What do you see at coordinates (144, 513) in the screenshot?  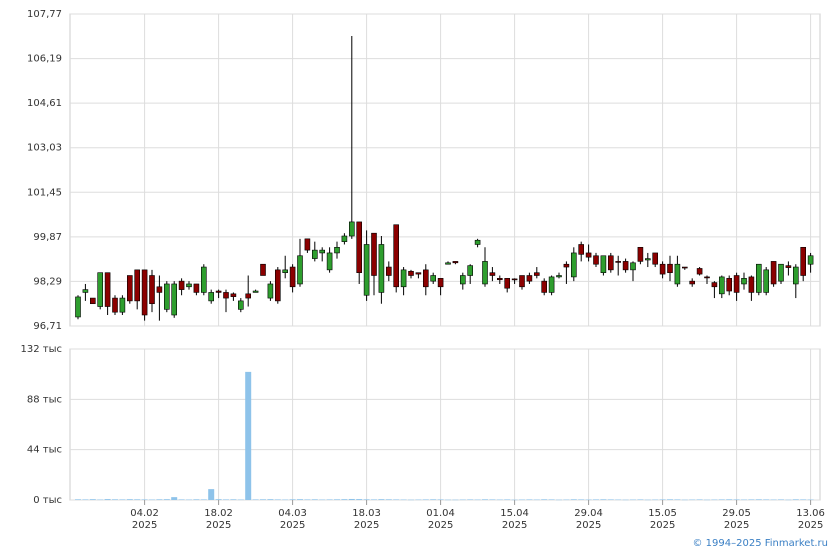 I see `x-tick-label: 04.02` at bounding box center [144, 513].